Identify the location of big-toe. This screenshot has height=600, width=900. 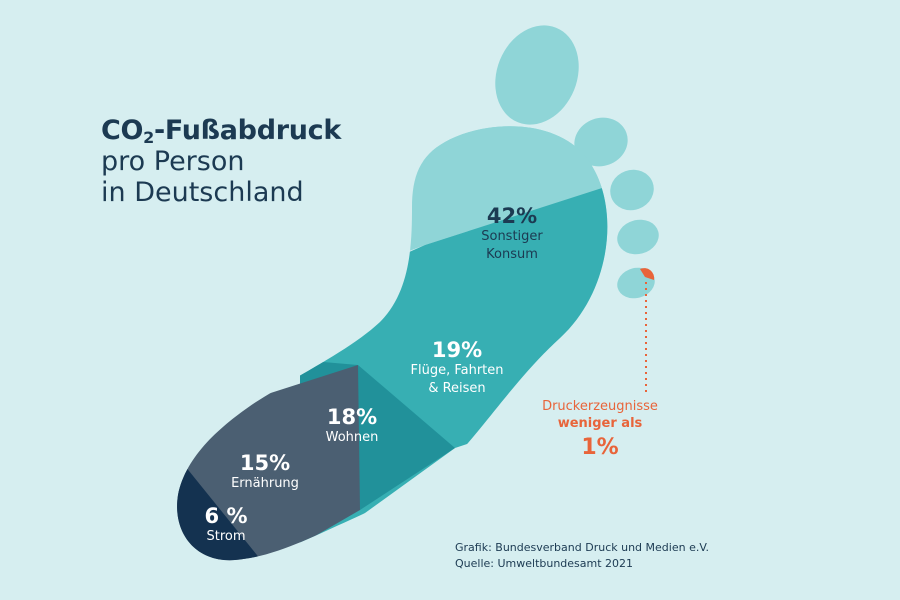
(537, 75).